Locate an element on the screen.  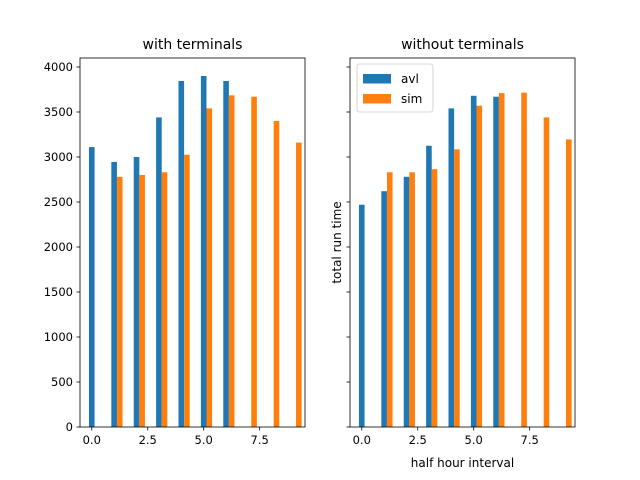
y-tick-label: 3000 is located at coordinates (58, 157).